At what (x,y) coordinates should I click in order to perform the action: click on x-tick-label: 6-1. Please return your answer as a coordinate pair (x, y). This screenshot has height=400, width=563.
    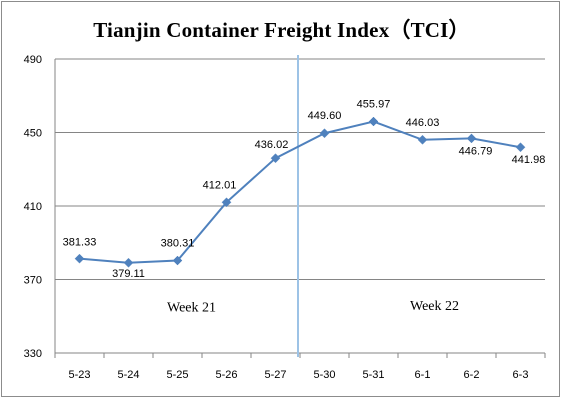
    Looking at the image, I should click on (423, 375).